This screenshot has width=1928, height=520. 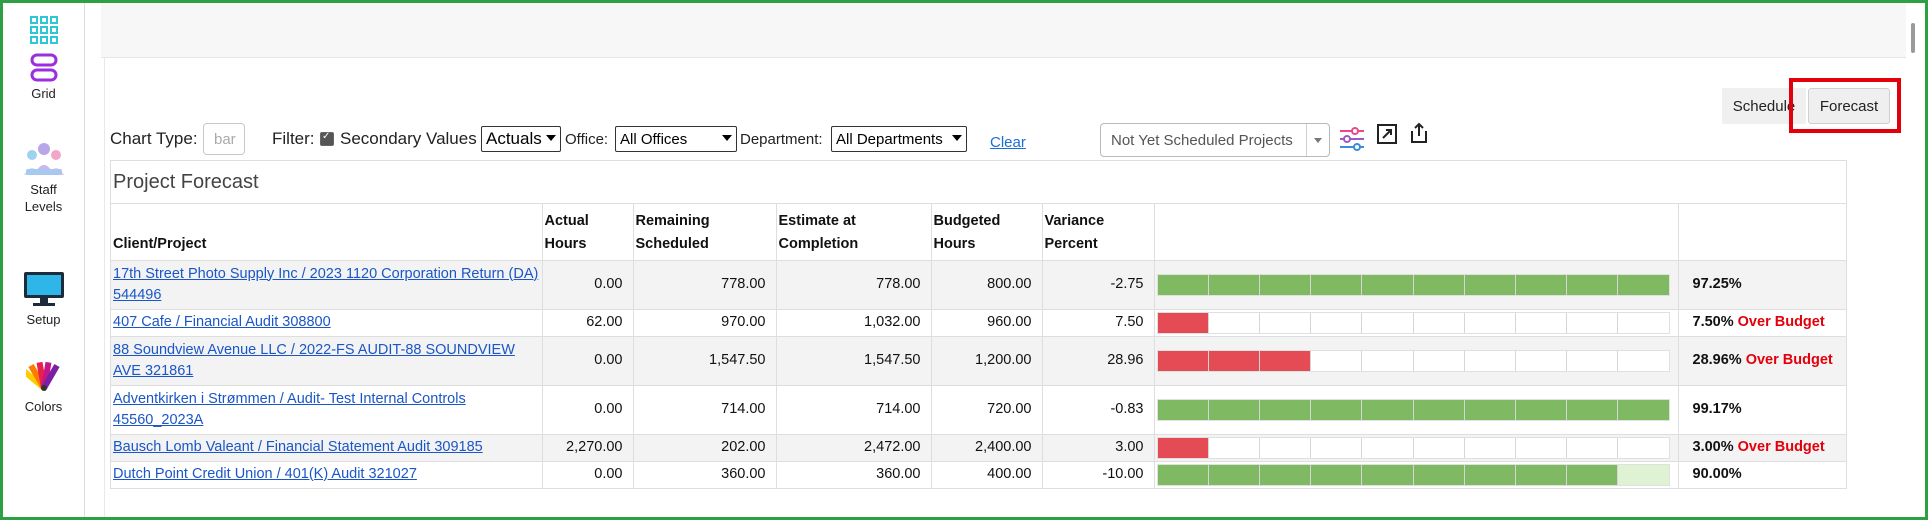 I want to click on variance-cell: -0.83, so click(x=1098, y=410).